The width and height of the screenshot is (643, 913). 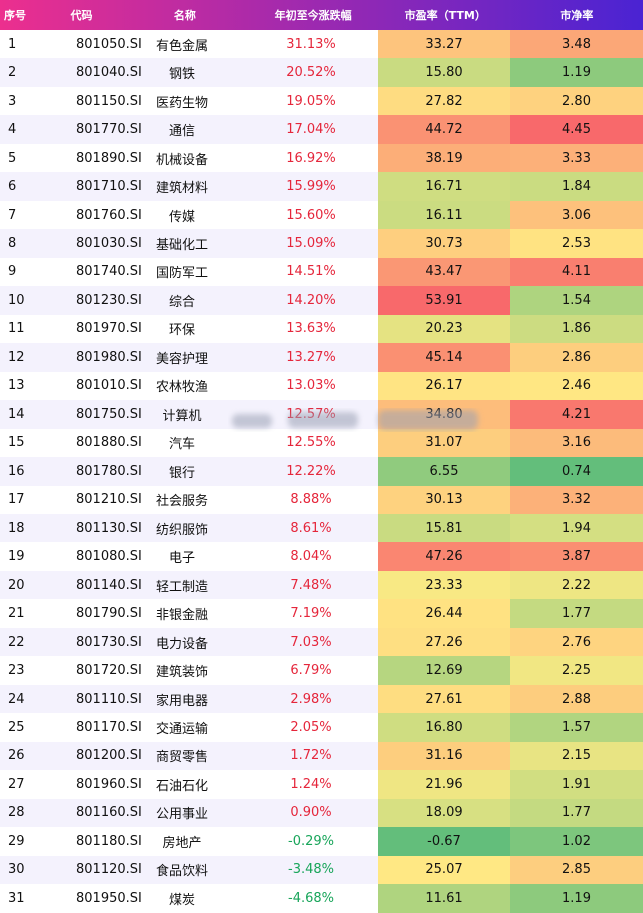 What do you see at coordinates (444, 585) in the screenshot?
I see `row-pe-ttm: 23.33` at bounding box center [444, 585].